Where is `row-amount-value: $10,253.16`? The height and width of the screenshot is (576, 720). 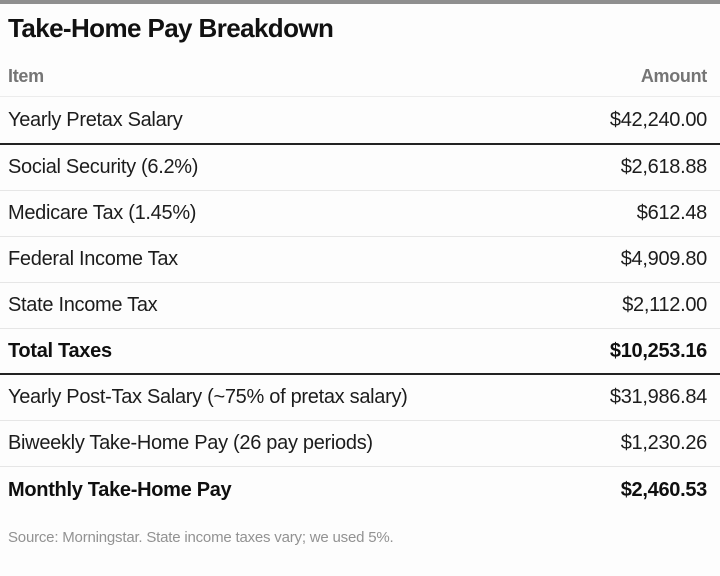
row-amount-value: $10,253.16 is located at coordinates (658, 350).